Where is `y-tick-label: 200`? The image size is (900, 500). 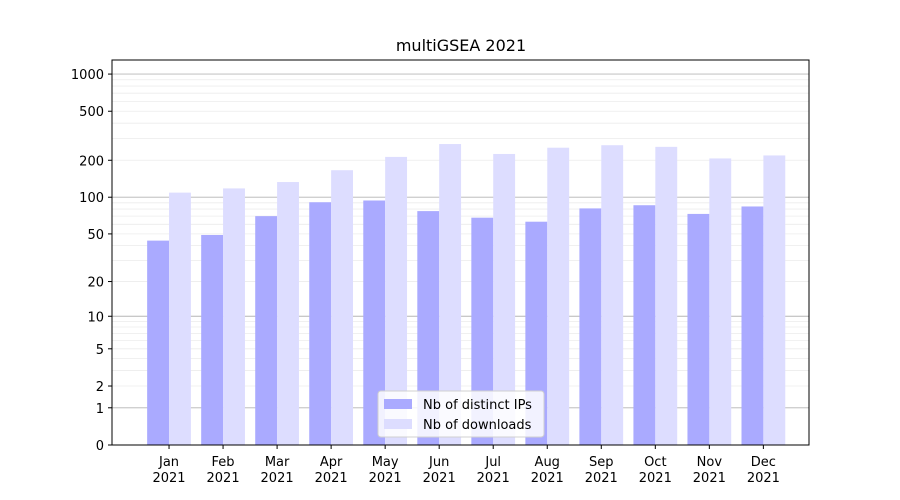
y-tick-label: 200 is located at coordinates (91, 161).